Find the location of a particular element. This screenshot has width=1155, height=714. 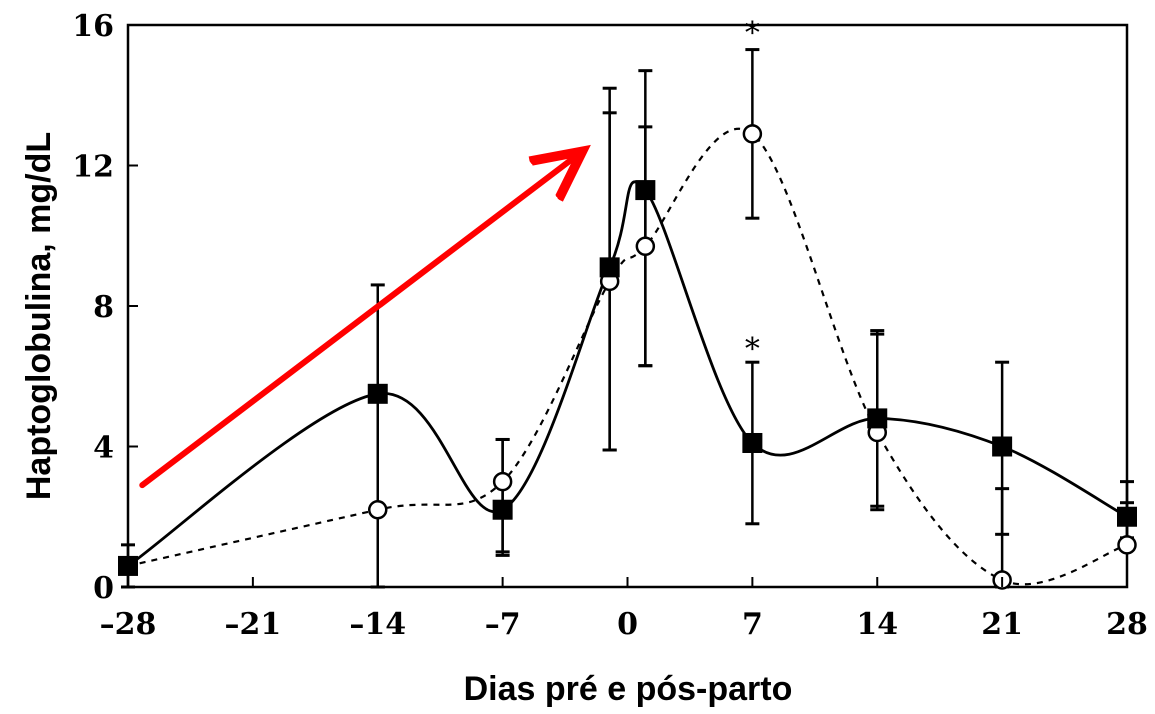

x-axis-label: Dias pré e pós-parto is located at coordinates (628, 689).